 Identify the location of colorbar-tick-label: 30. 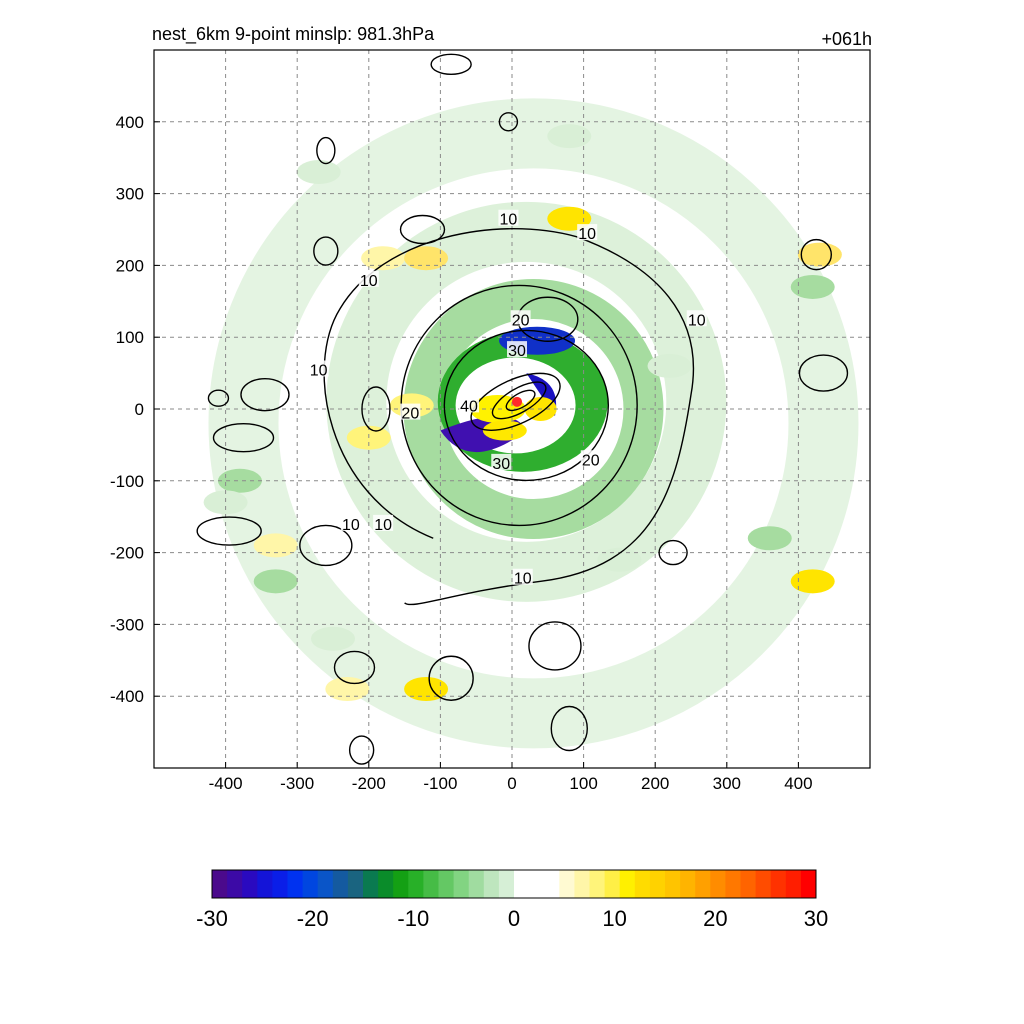
(816, 918).